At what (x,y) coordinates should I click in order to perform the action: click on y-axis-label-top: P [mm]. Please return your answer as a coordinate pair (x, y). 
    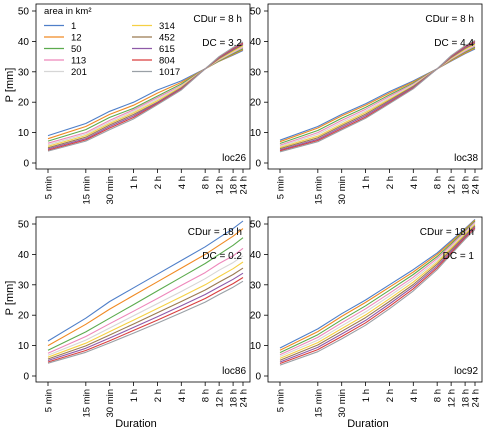
    Looking at the image, I should click on (10, 85).